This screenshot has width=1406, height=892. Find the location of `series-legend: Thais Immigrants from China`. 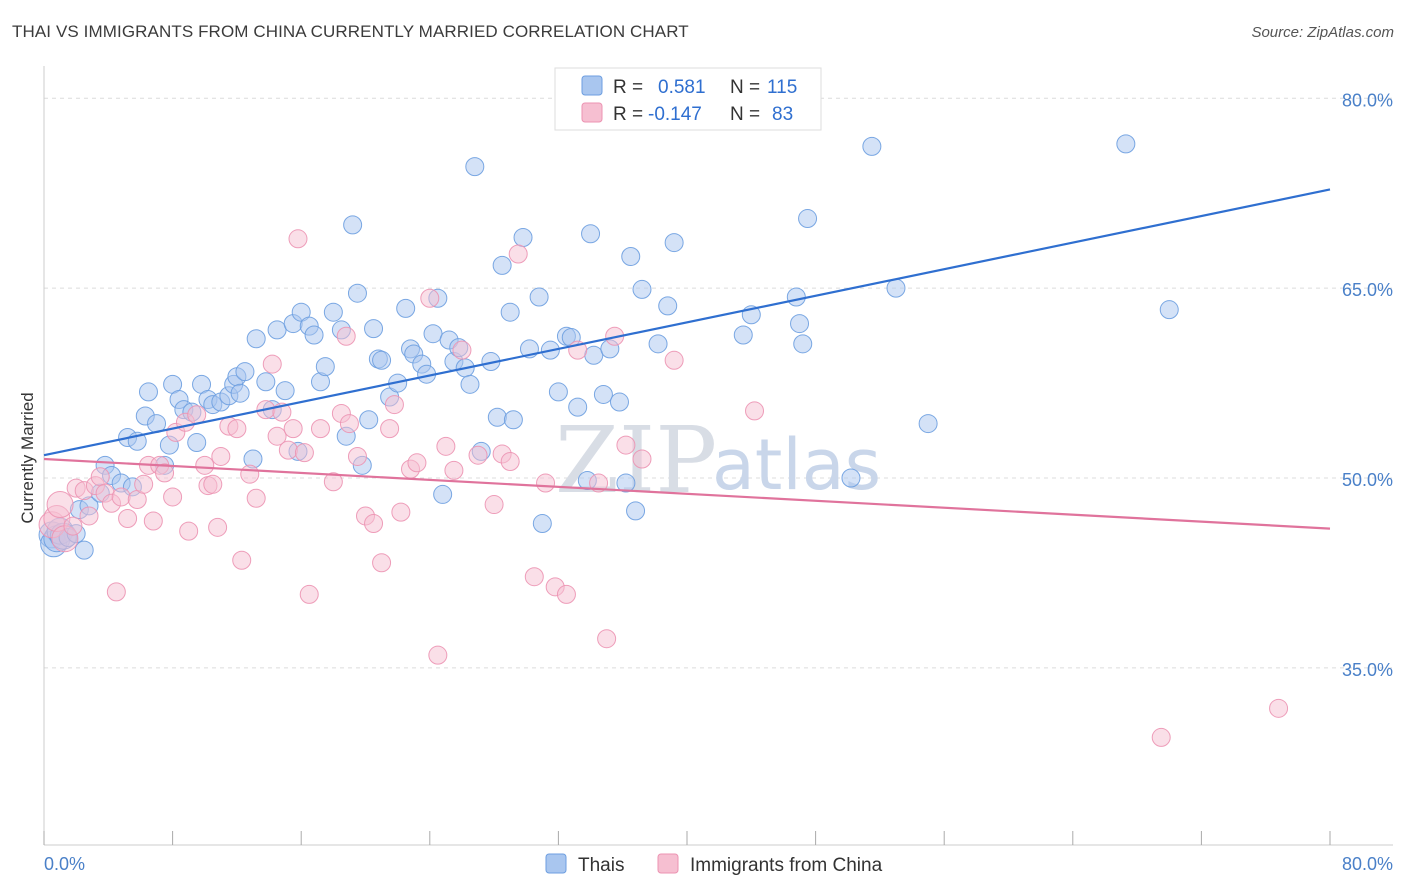

series-legend: Thais Immigrants from China is located at coordinates (714, 864).